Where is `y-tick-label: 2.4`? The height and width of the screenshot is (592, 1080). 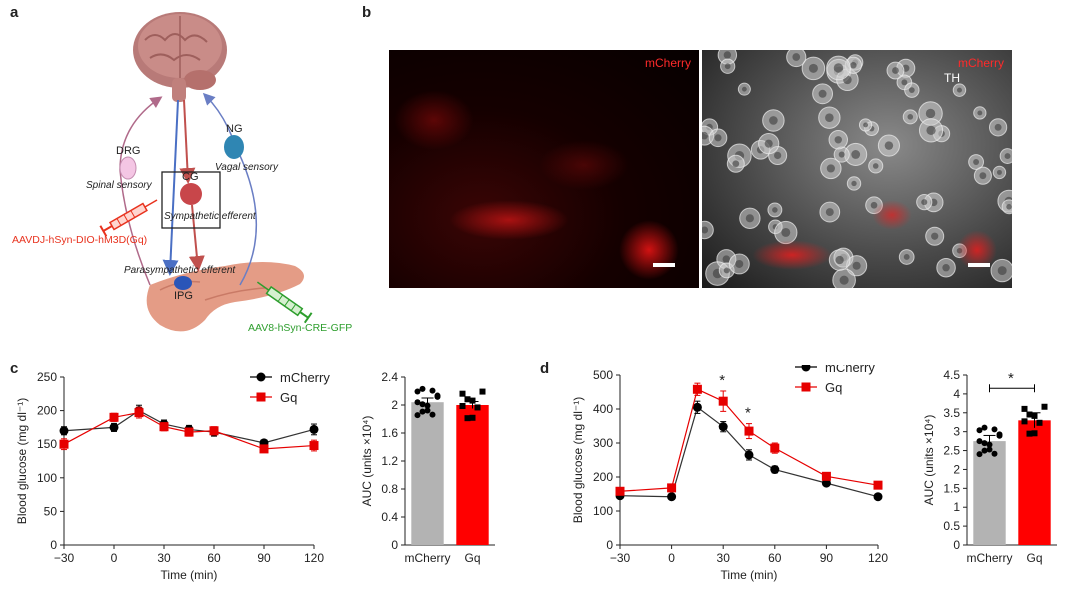
y-tick-label: 2.4 is located at coordinates (389, 377).